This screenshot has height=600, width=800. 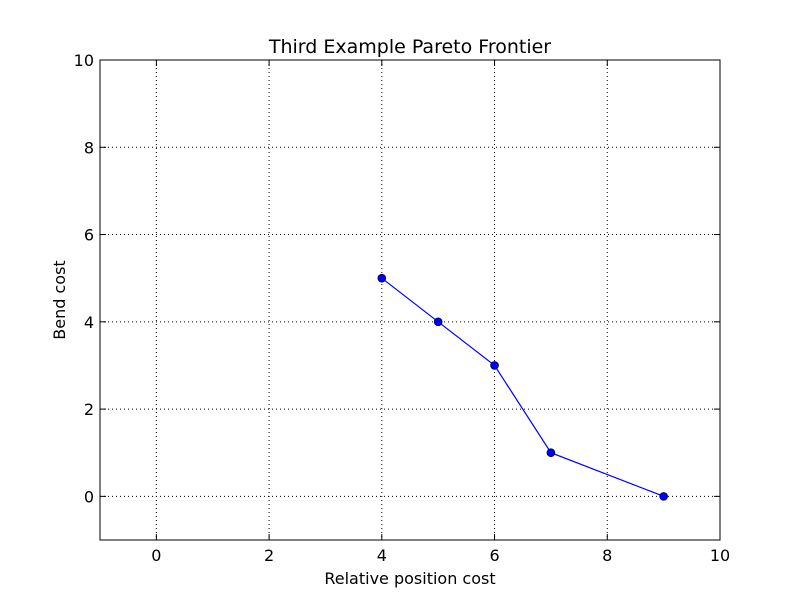 What do you see at coordinates (494, 555) in the screenshot?
I see `x-tick-label: 6` at bounding box center [494, 555].